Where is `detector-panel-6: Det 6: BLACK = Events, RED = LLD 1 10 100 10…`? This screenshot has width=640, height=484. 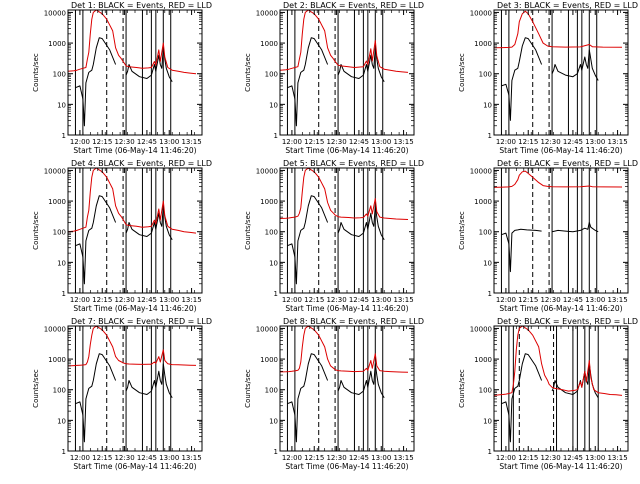 detector-panel-6: Det 6: BLACK = Events, RED = LLD 1 10 100 10… is located at coordinates (548, 236).